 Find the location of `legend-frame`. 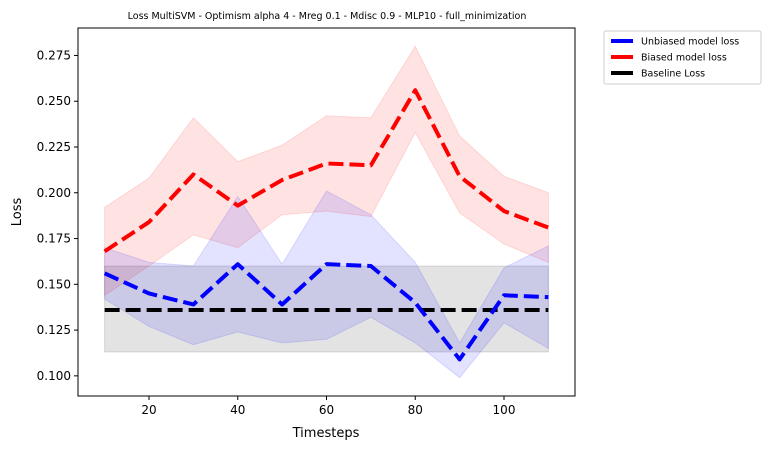

legend-frame is located at coordinates (682, 57).